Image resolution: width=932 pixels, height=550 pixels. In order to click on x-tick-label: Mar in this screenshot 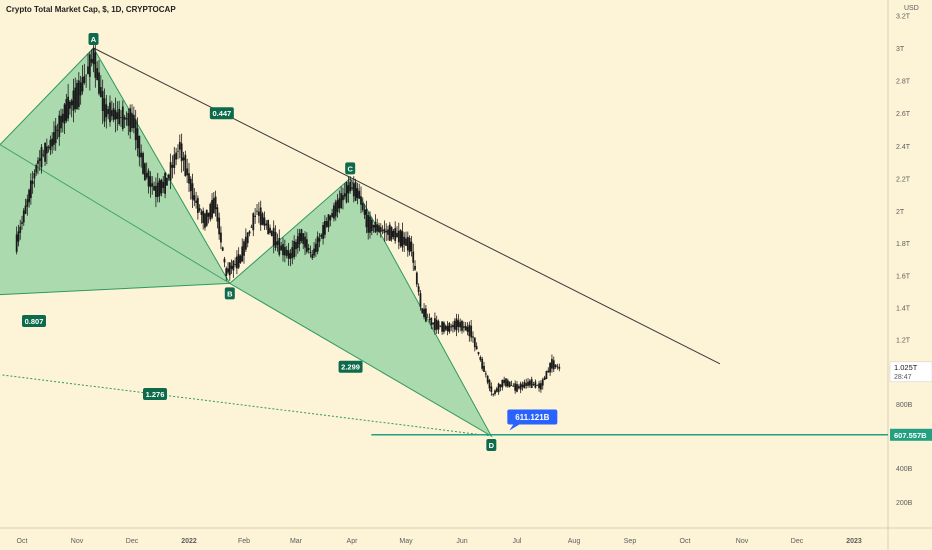, I will do `click(296, 541)`.